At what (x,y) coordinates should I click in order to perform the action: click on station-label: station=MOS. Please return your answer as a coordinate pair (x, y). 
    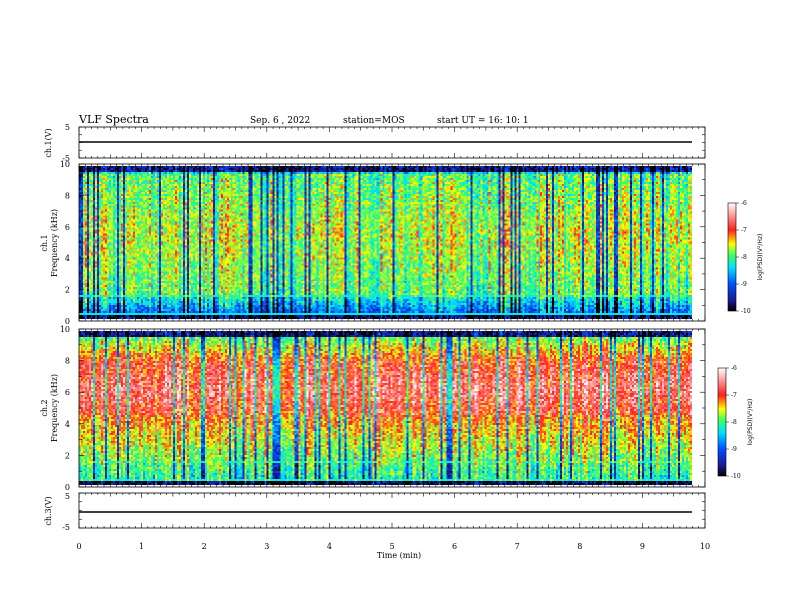
    Looking at the image, I should click on (374, 121).